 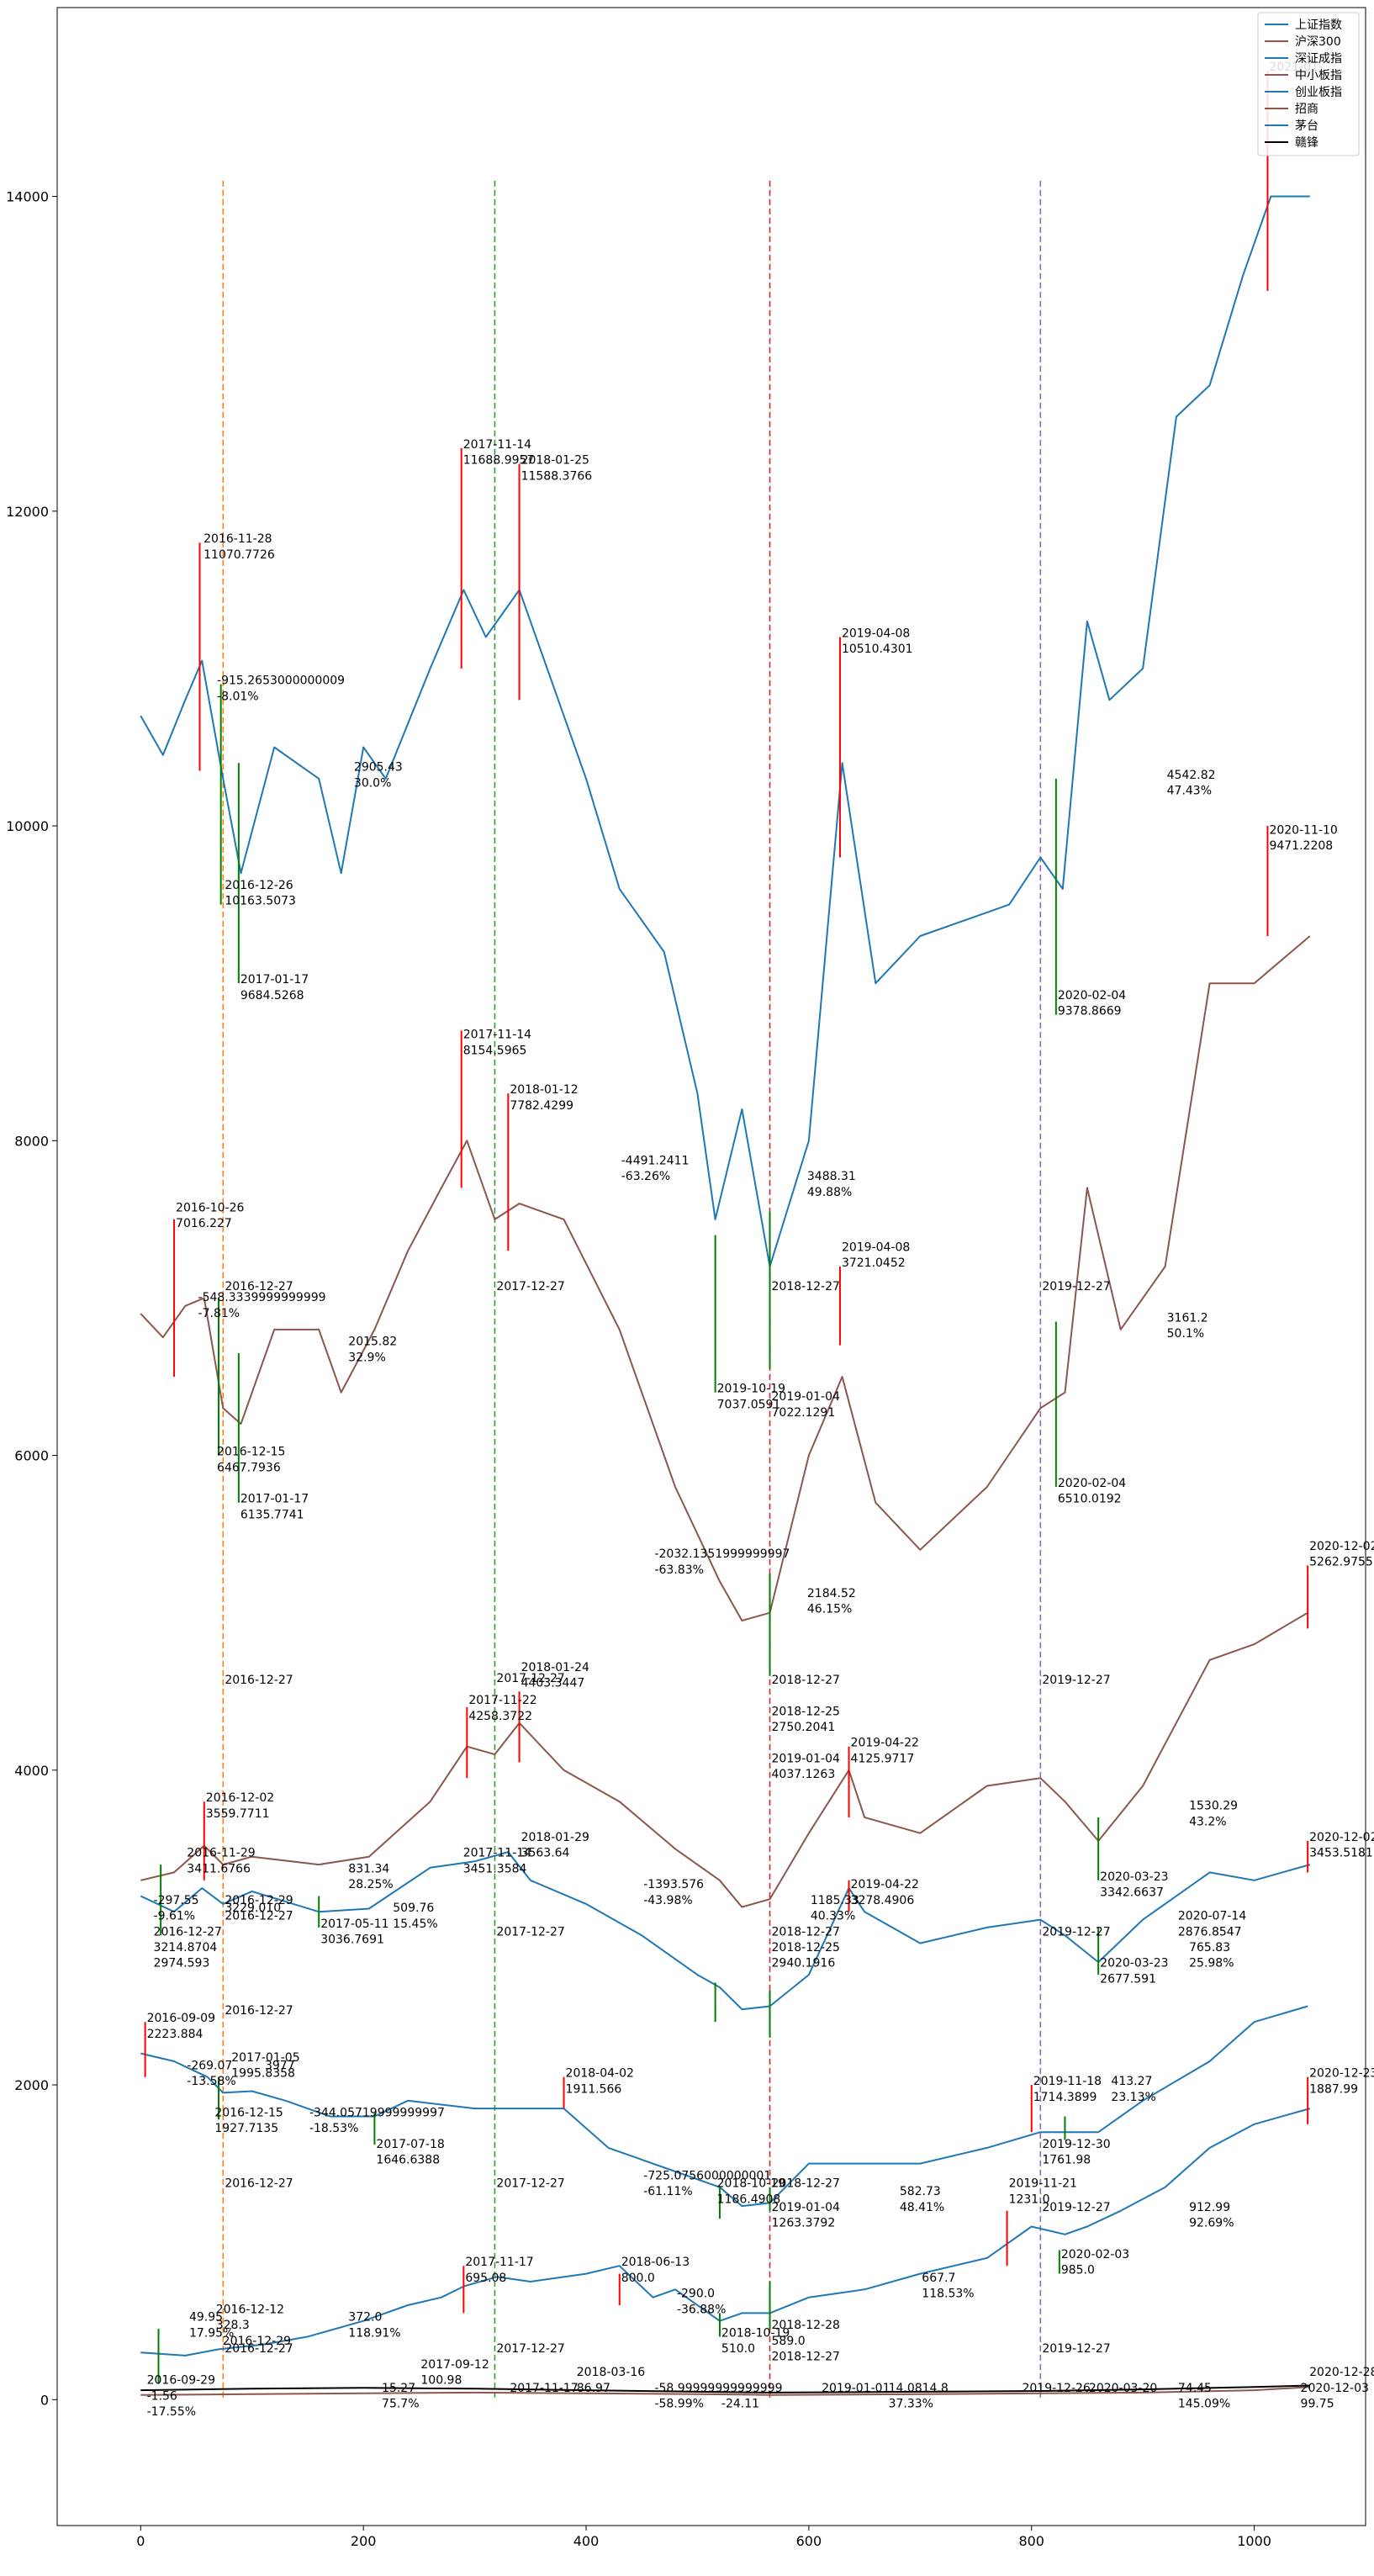 What do you see at coordinates (919, 2388) in the screenshot?
I see `annotation-label-197: 14.0814.8` at bounding box center [919, 2388].